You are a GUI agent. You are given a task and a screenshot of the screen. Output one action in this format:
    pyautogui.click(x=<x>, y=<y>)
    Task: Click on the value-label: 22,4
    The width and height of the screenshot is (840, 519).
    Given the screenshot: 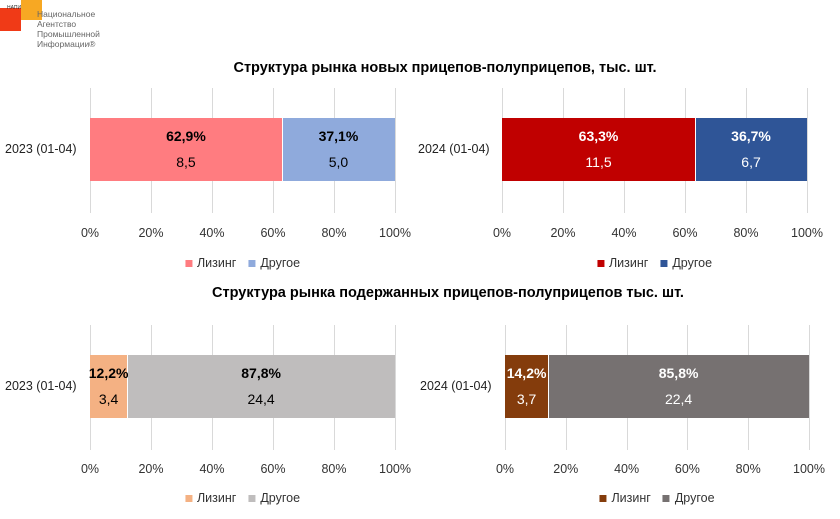 What is the action you would take?
    pyautogui.click(x=678, y=399)
    